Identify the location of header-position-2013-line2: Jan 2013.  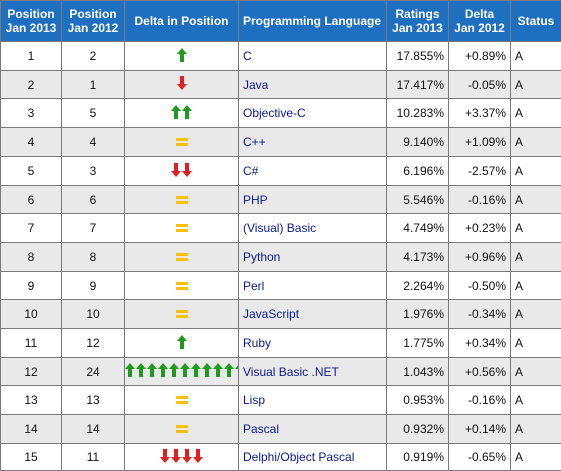
(31, 28).